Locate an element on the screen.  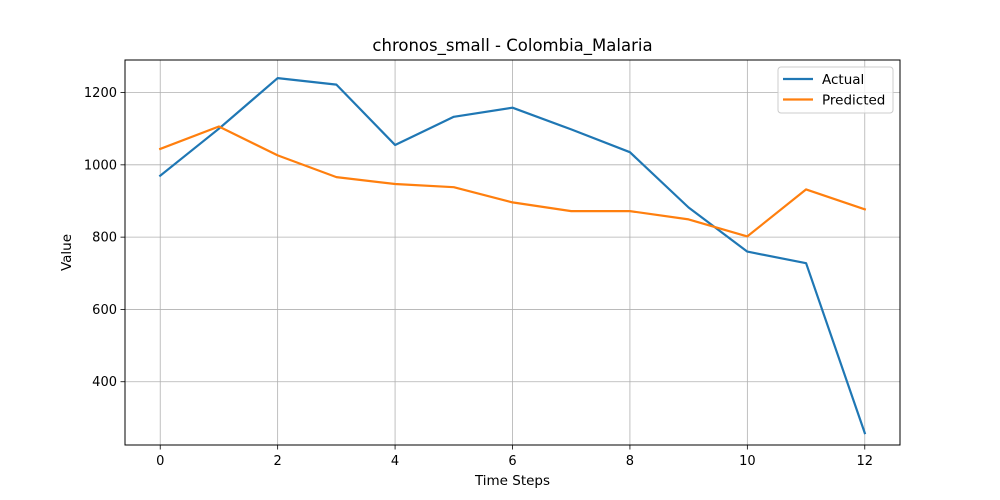
y-tick-label: 600 is located at coordinates (104, 310).